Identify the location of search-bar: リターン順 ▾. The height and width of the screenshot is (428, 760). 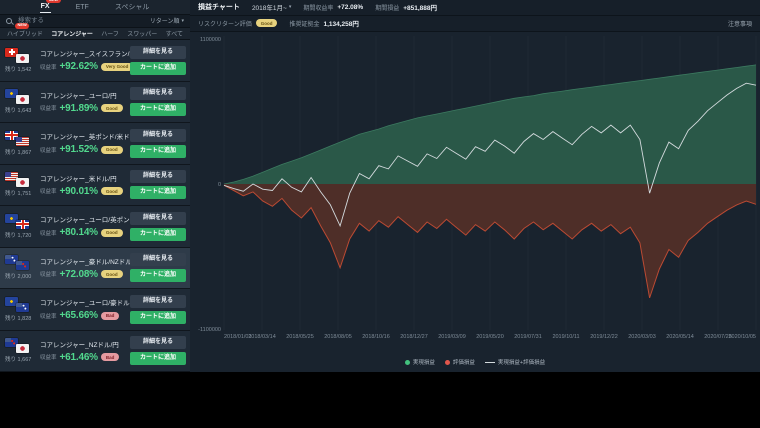
(95, 21).